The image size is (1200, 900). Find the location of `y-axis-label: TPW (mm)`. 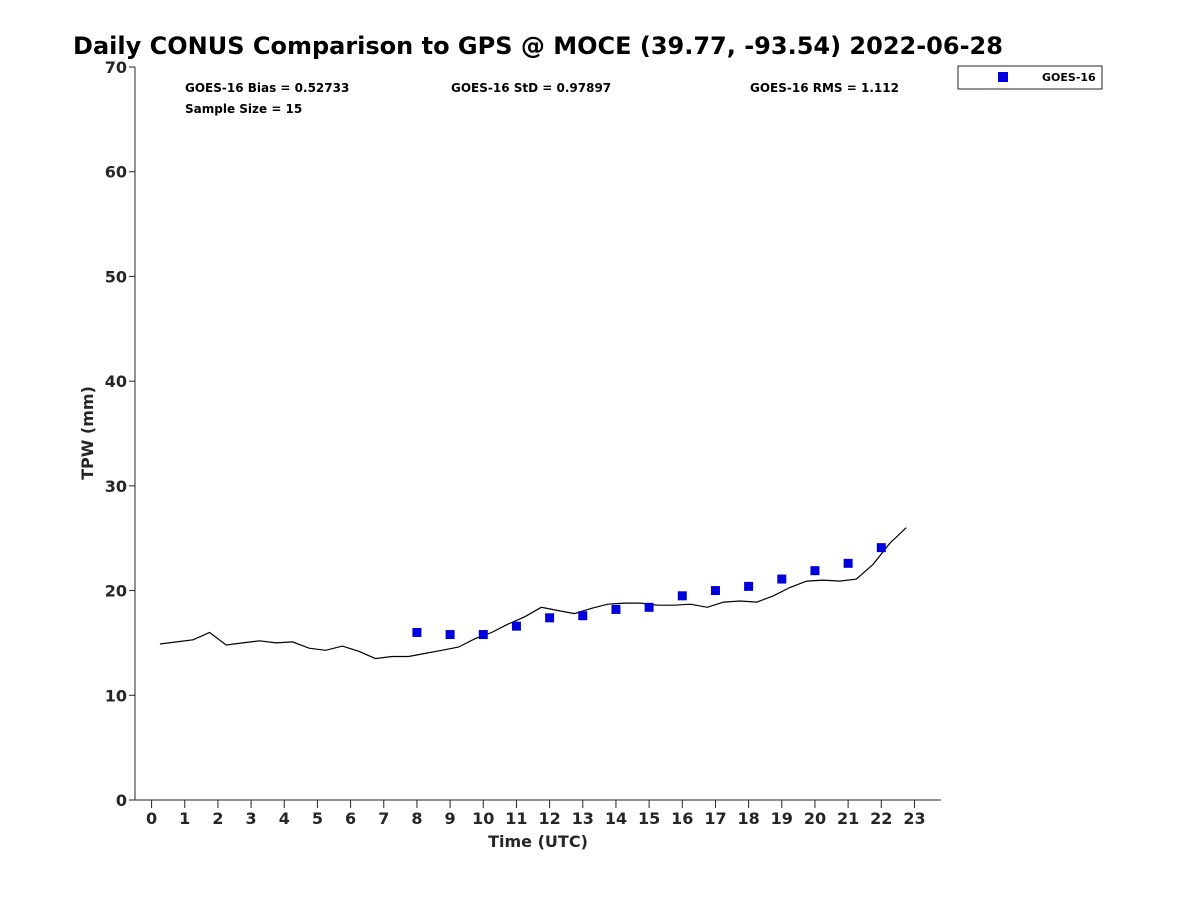

y-axis-label: TPW (mm) is located at coordinates (87, 433).